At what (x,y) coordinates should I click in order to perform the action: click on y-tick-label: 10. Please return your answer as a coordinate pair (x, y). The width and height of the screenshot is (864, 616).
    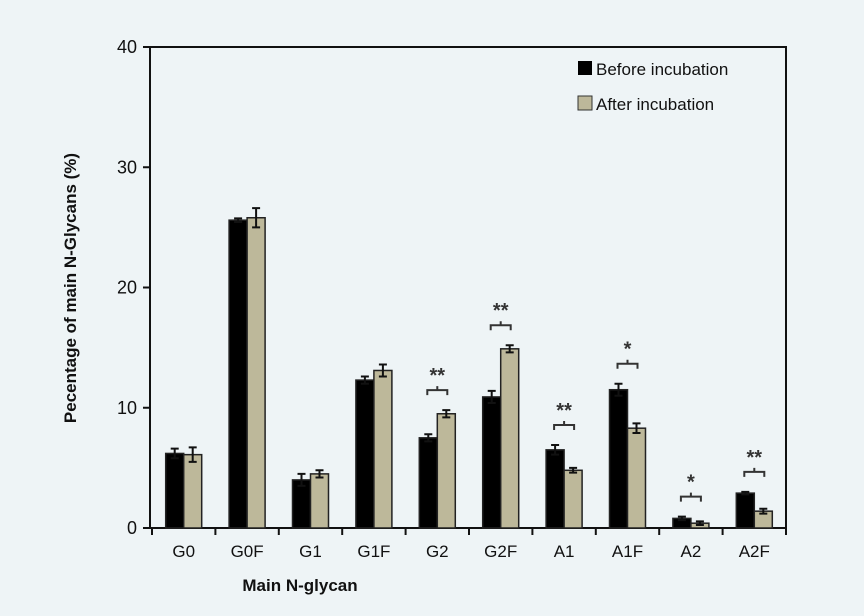
    Looking at the image, I should click on (127, 408).